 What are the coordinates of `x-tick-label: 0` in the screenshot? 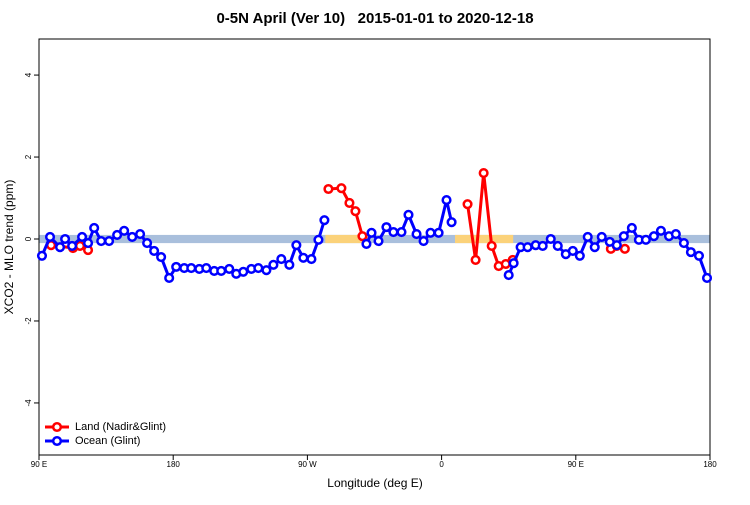 It's located at (441, 464).